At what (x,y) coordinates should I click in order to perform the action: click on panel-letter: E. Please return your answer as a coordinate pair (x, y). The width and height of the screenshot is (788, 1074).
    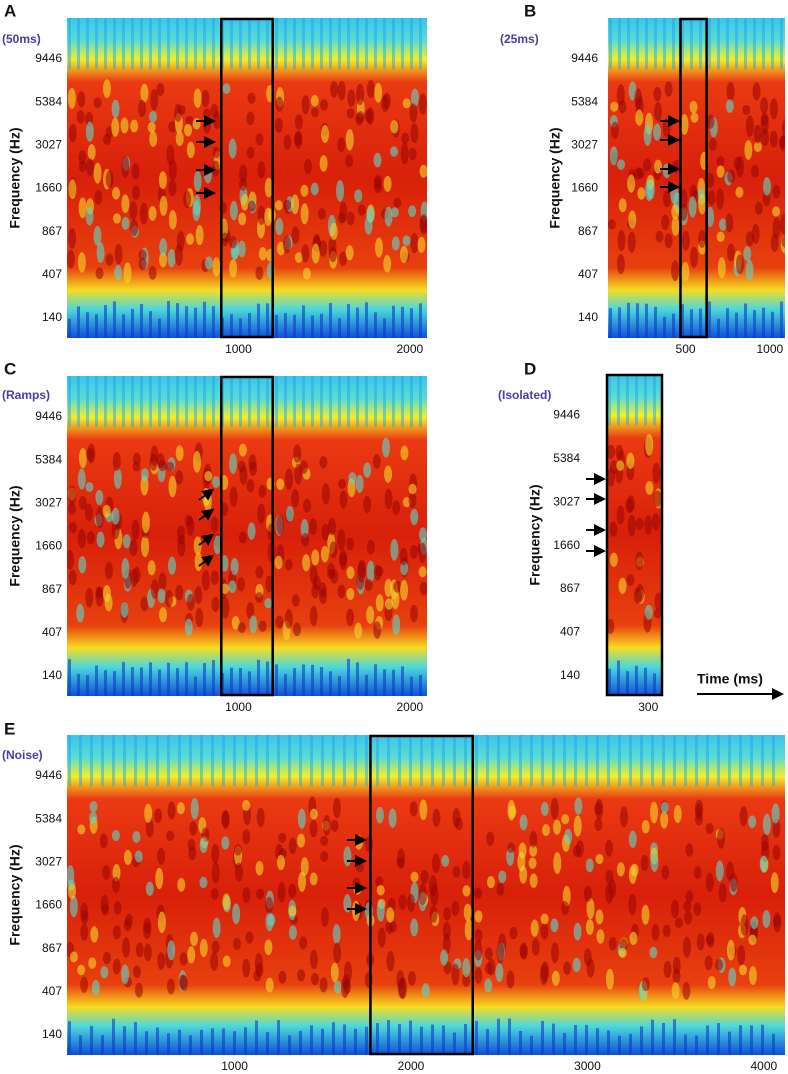
    Looking at the image, I should click on (9, 728).